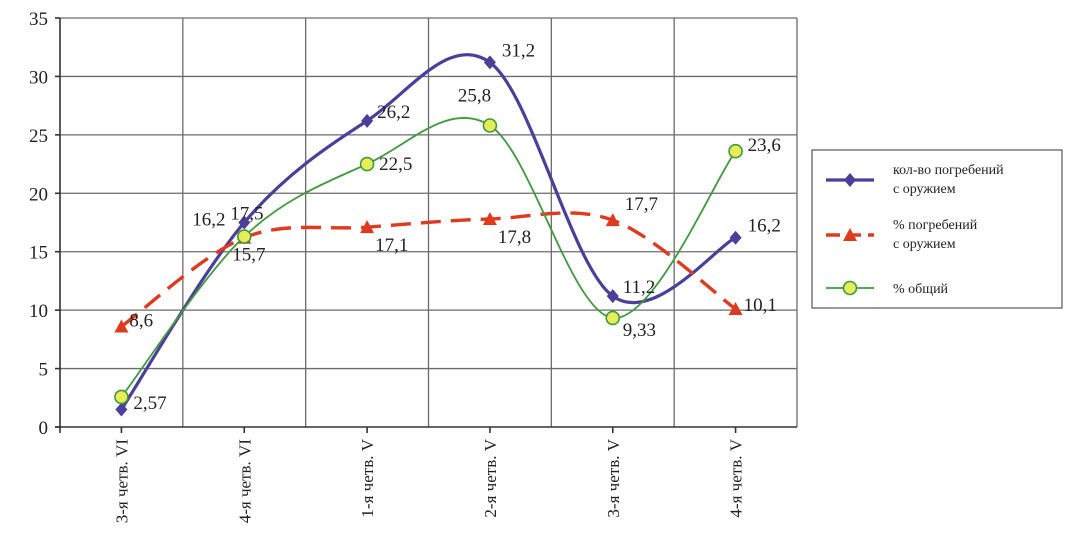 This screenshot has width=1070, height=559. I want to click on y-tick-label: 5, so click(44, 370).